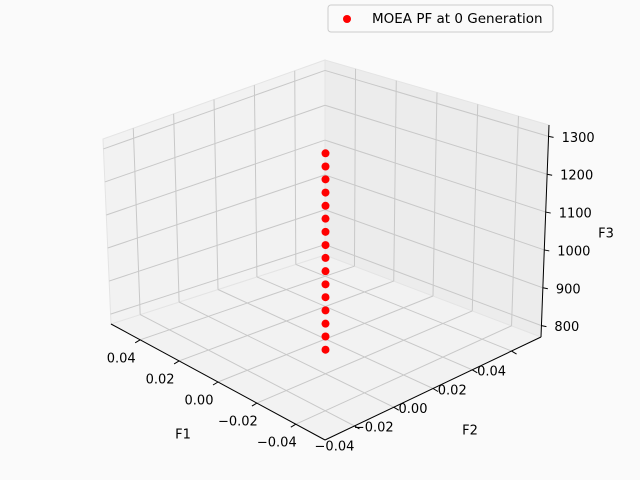  I want to click on y-tick-label: −0.02, so click(374, 428).